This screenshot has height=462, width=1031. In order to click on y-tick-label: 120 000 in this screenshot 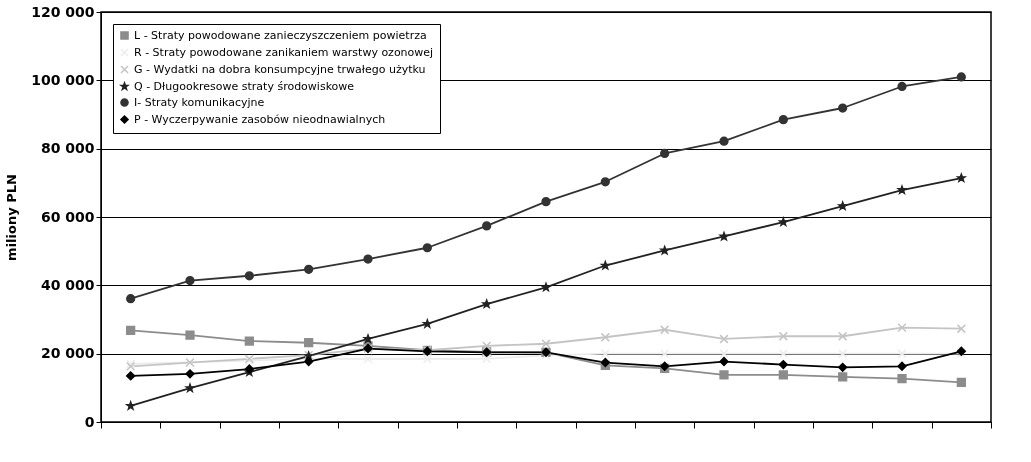, I will do `click(63, 11)`.